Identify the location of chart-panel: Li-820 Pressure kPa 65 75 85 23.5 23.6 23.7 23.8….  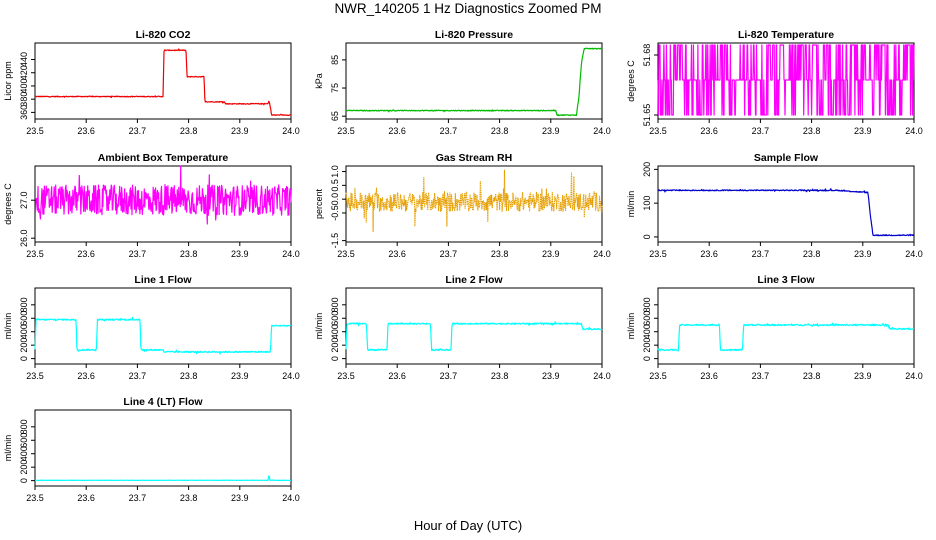
(462, 82).